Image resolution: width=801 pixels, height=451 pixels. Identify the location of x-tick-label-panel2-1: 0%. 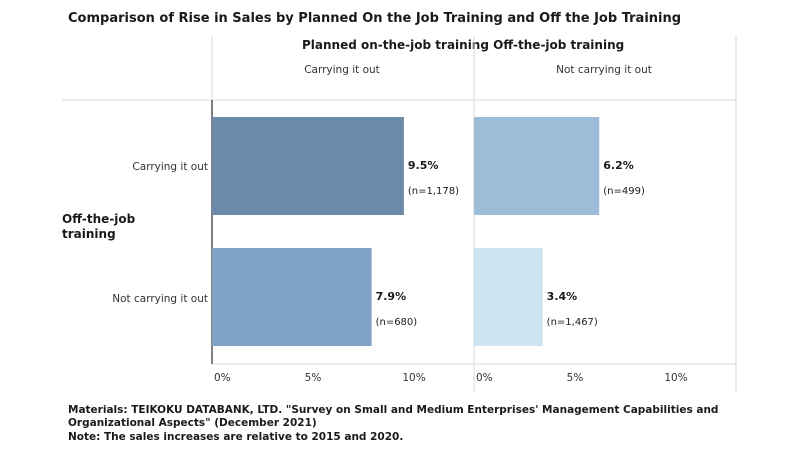
(484, 378).